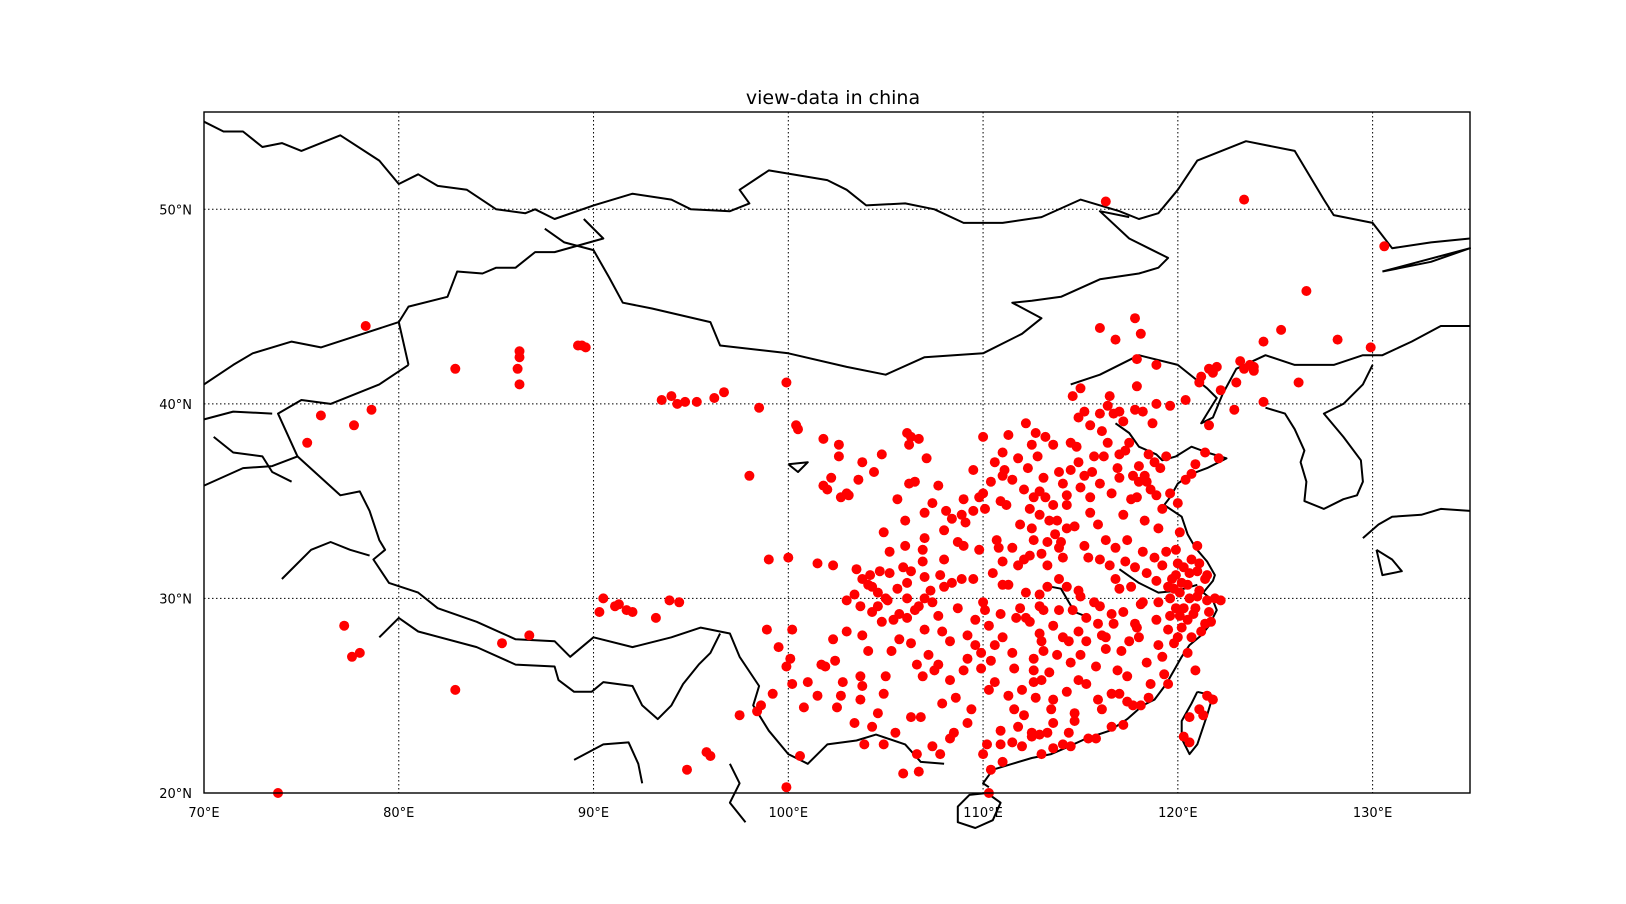  What do you see at coordinates (398, 813) in the screenshot?
I see `x-tick-label: 80°E` at bounding box center [398, 813].